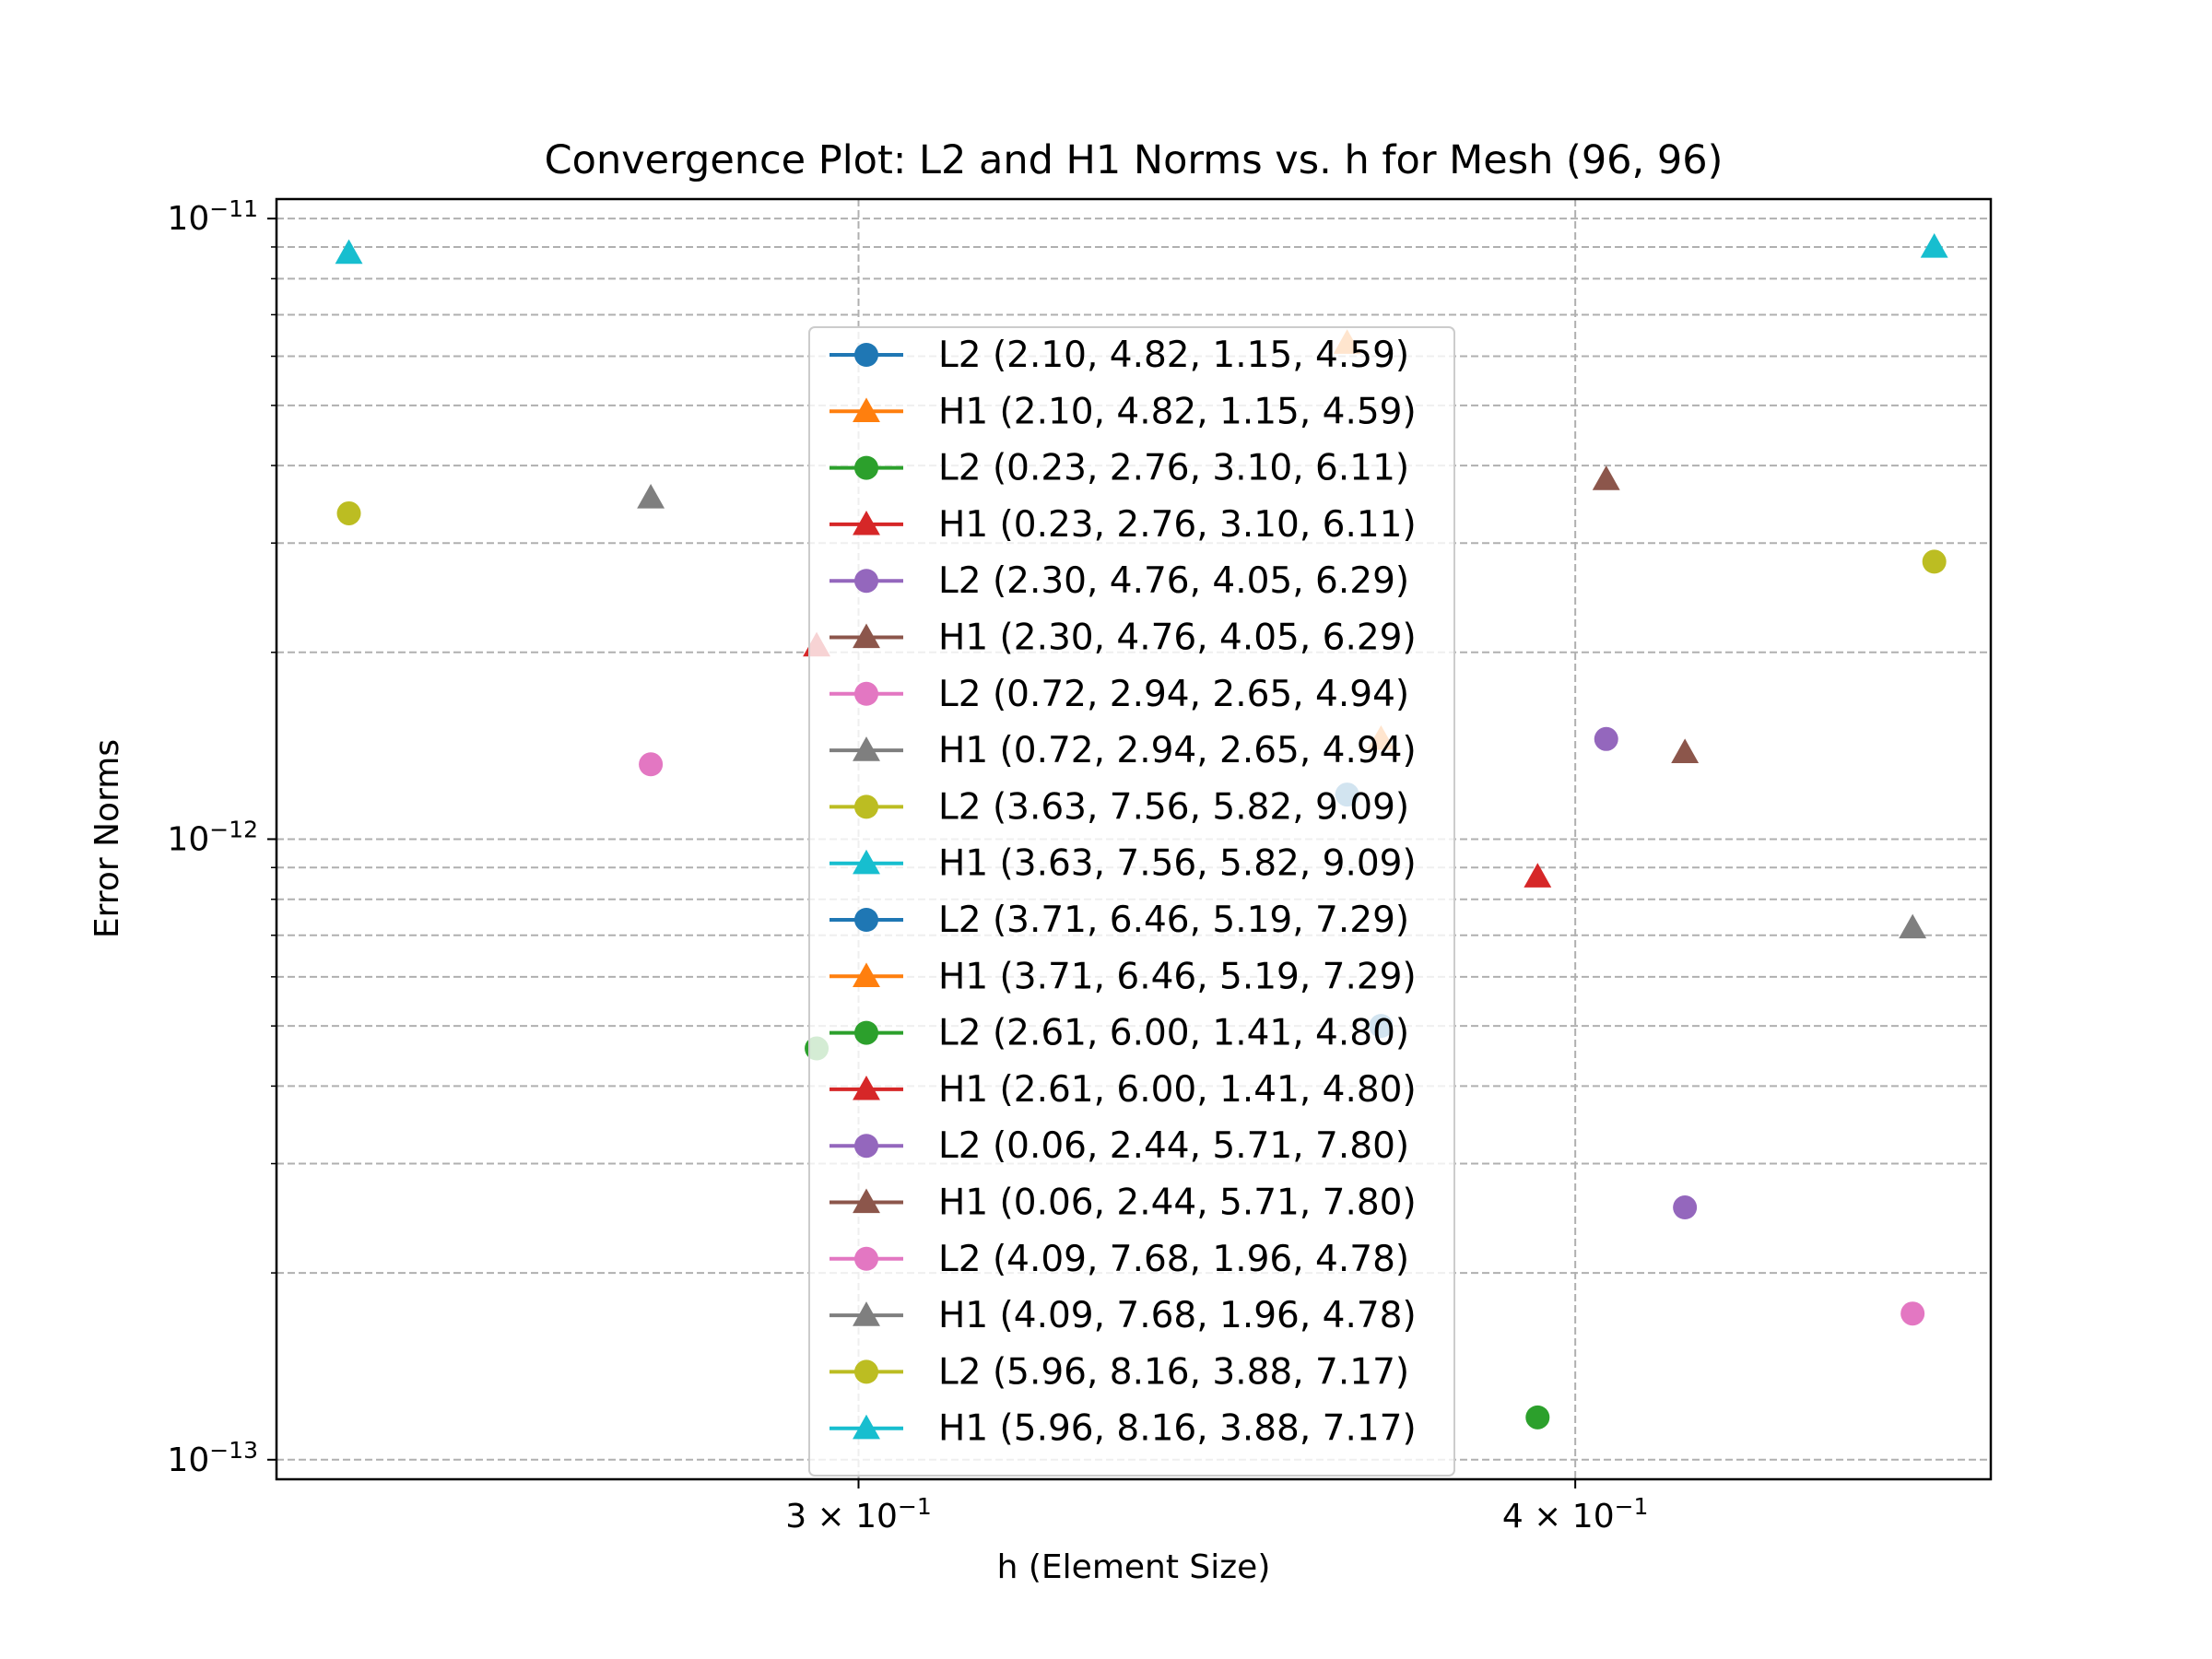 This screenshot has width=2212, height=1659. Describe the element at coordinates (1173, 807) in the screenshot. I see `legend-label: L2 (3.63, 7.56, 5.82, 9.09)` at that location.